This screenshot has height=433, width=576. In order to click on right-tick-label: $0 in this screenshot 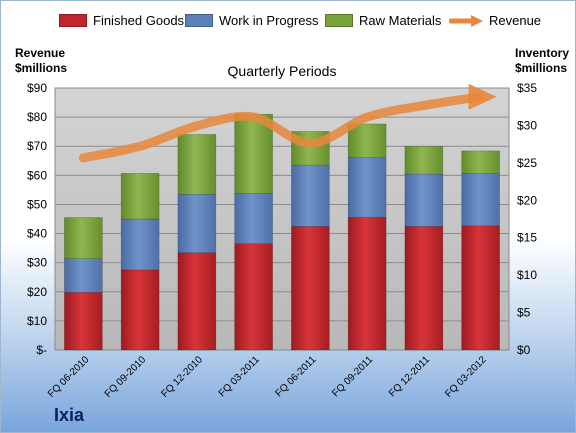, I will do `click(524, 350)`.